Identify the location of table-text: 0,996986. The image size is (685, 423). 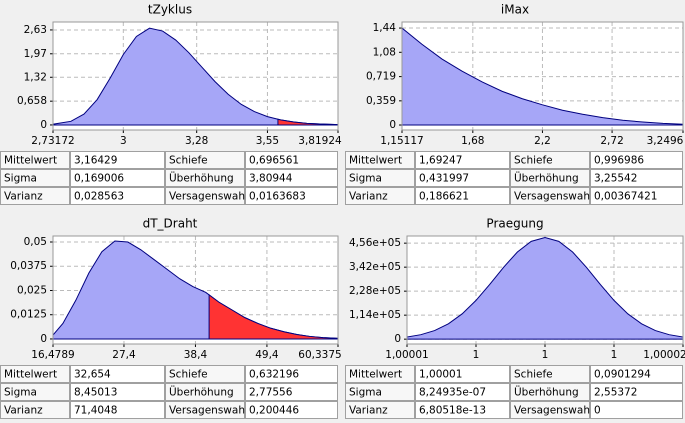
(619, 161).